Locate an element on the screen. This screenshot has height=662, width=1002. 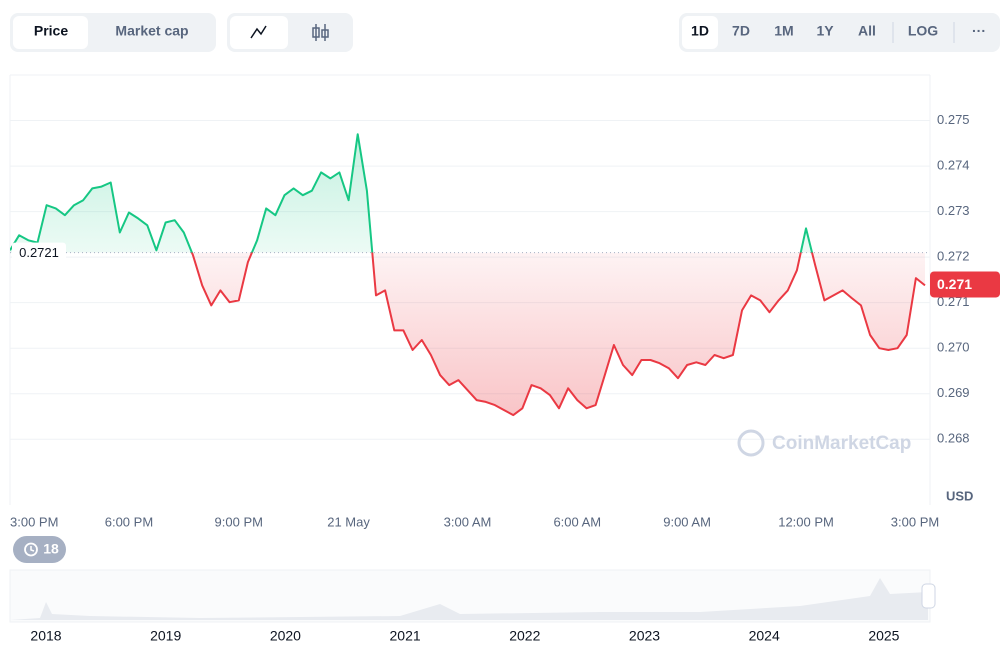
navigator-year: 2023 is located at coordinates (644, 636).